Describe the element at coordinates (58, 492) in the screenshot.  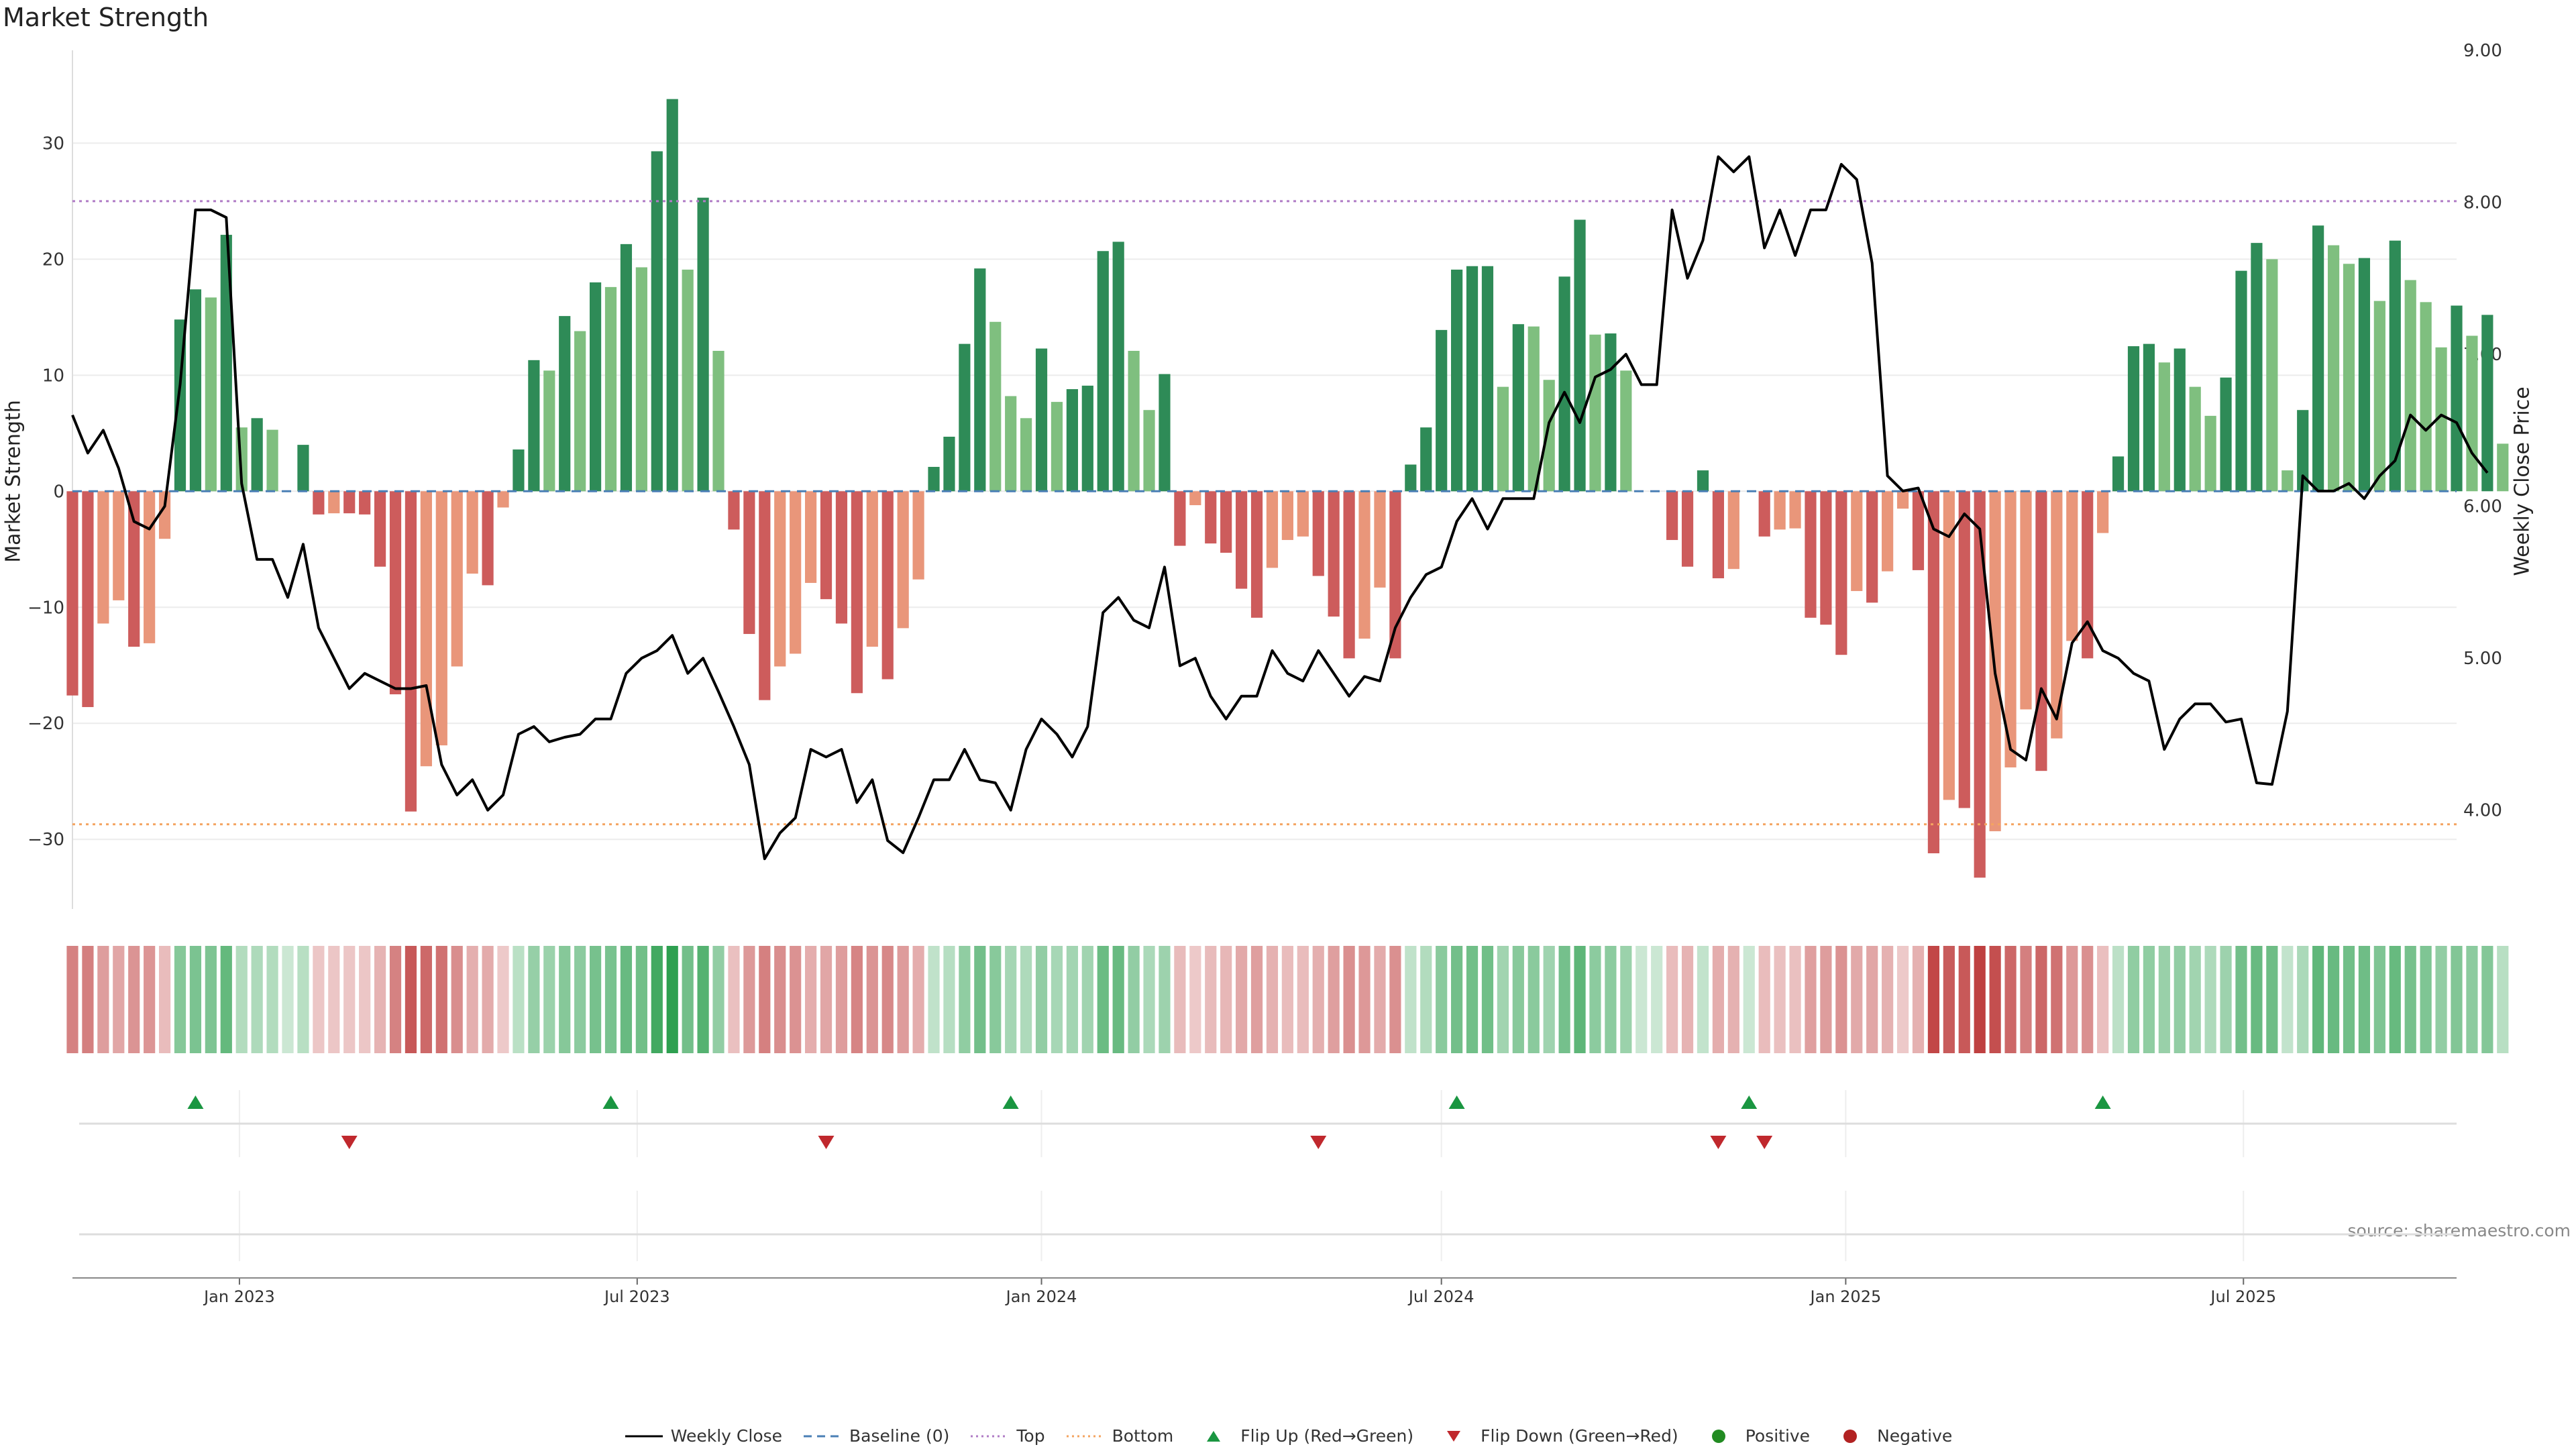
I see `y-tick-label: 0` at that location.